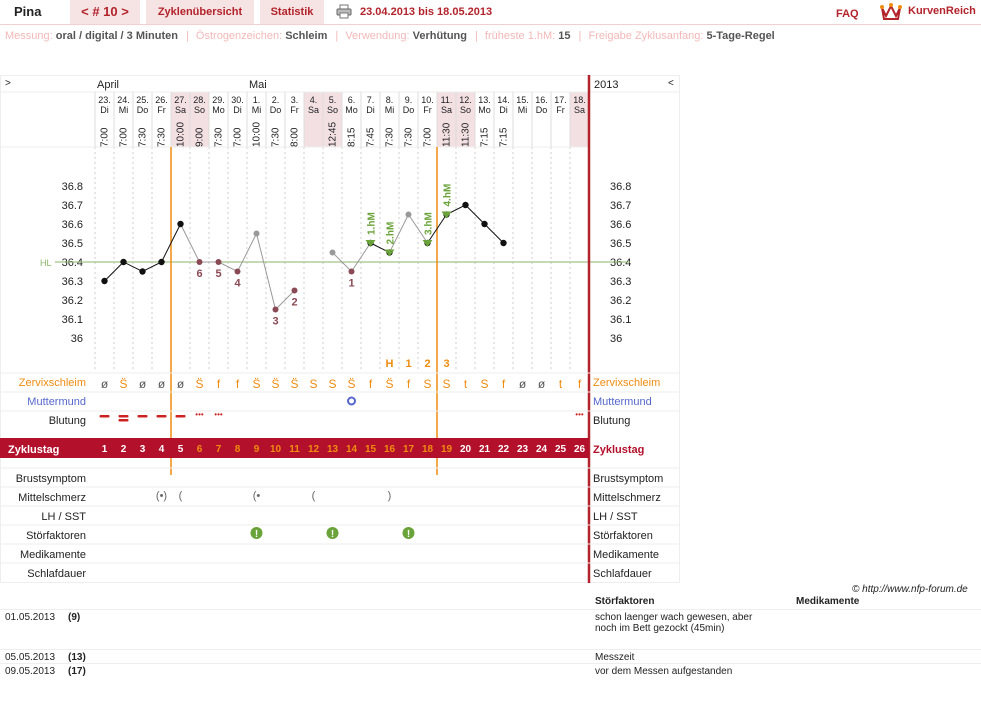 Image resolution: width=981 pixels, height=710 pixels. I want to click on date-label: 2., so click(276, 100).